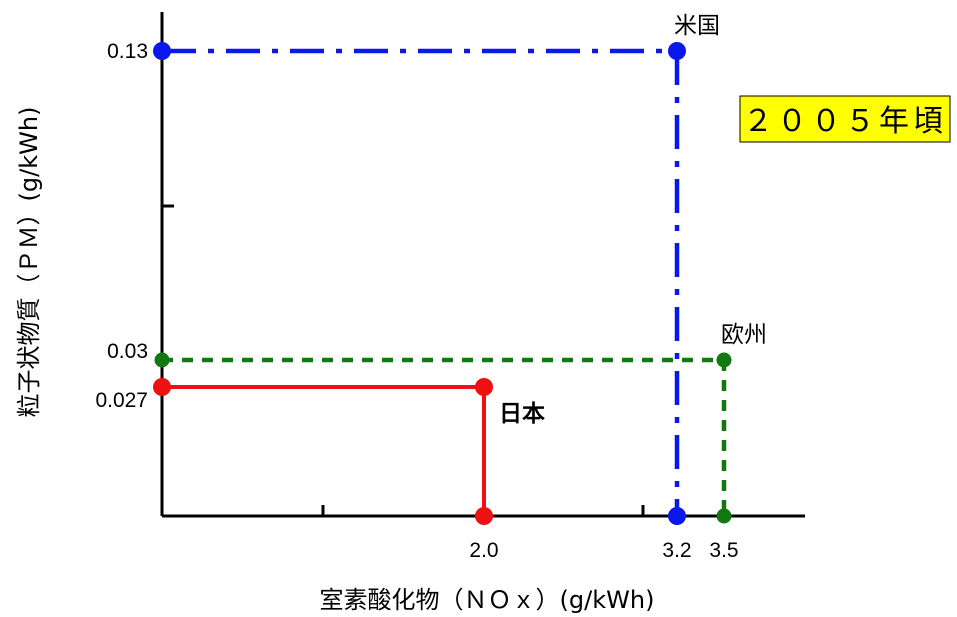 The image size is (957, 617). What do you see at coordinates (162, 360) in the screenshot?
I see `series-2-pm-point` at bounding box center [162, 360].